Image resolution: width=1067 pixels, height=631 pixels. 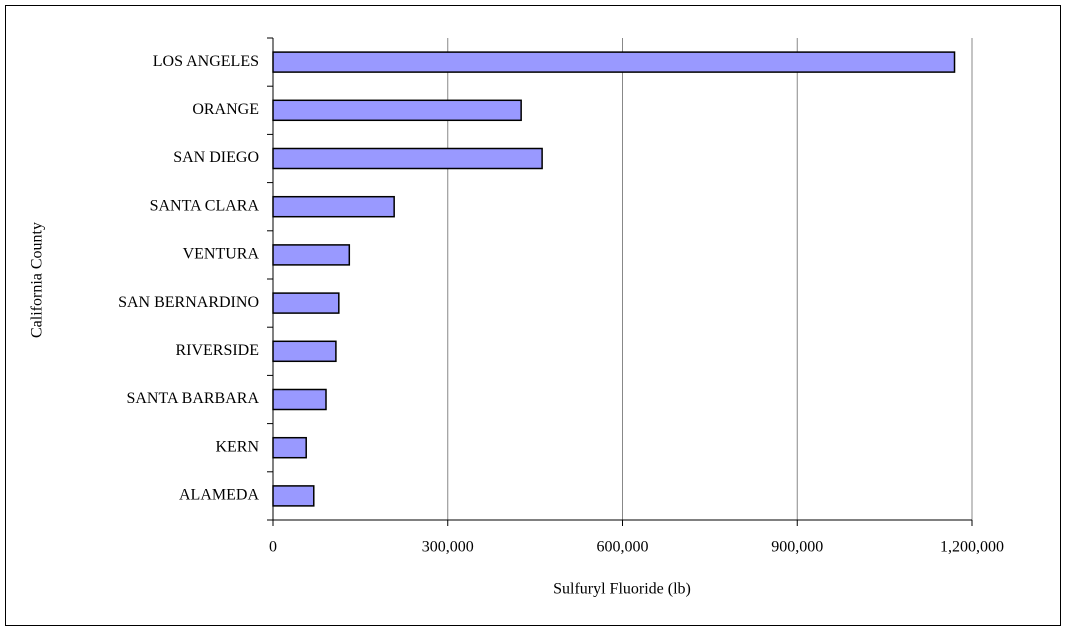 What do you see at coordinates (237, 446) in the screenshot?
I see `y-tick-label: KERN` at bounding box center [237, 446].